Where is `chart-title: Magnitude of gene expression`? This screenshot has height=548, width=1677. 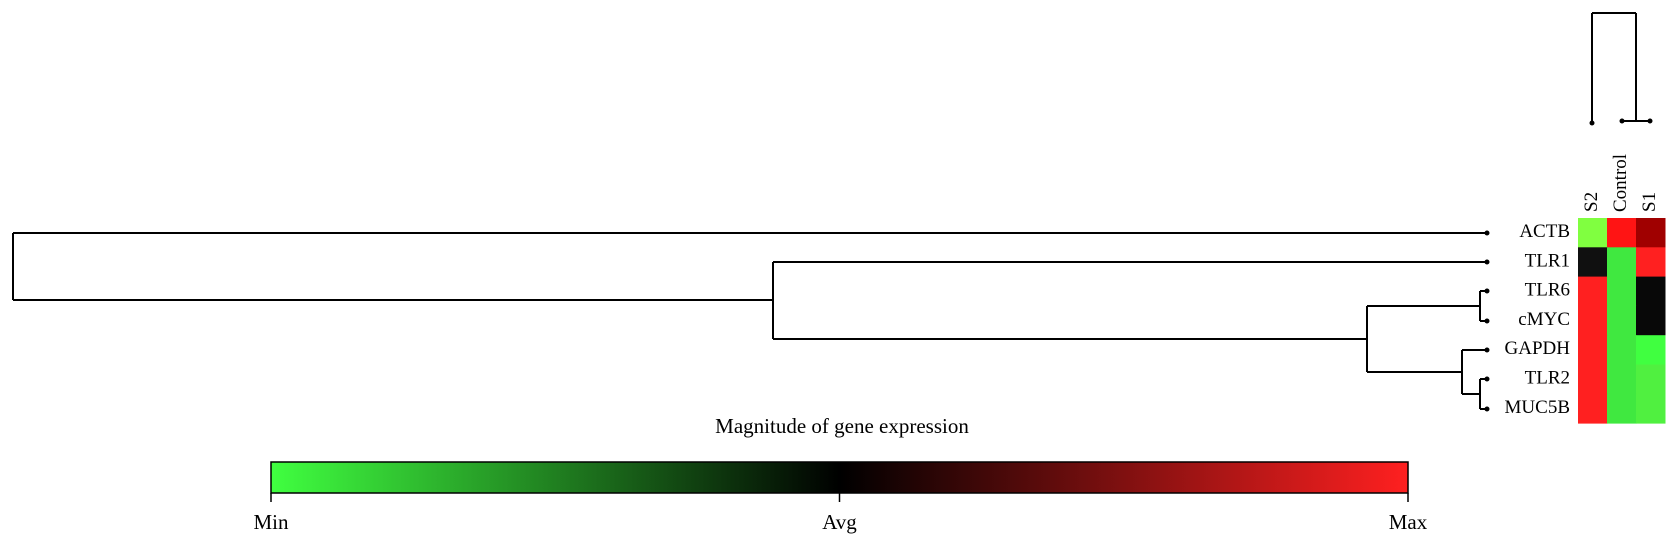
chart-title: Magnitude of gene expression is located at coordinates (842, 426).